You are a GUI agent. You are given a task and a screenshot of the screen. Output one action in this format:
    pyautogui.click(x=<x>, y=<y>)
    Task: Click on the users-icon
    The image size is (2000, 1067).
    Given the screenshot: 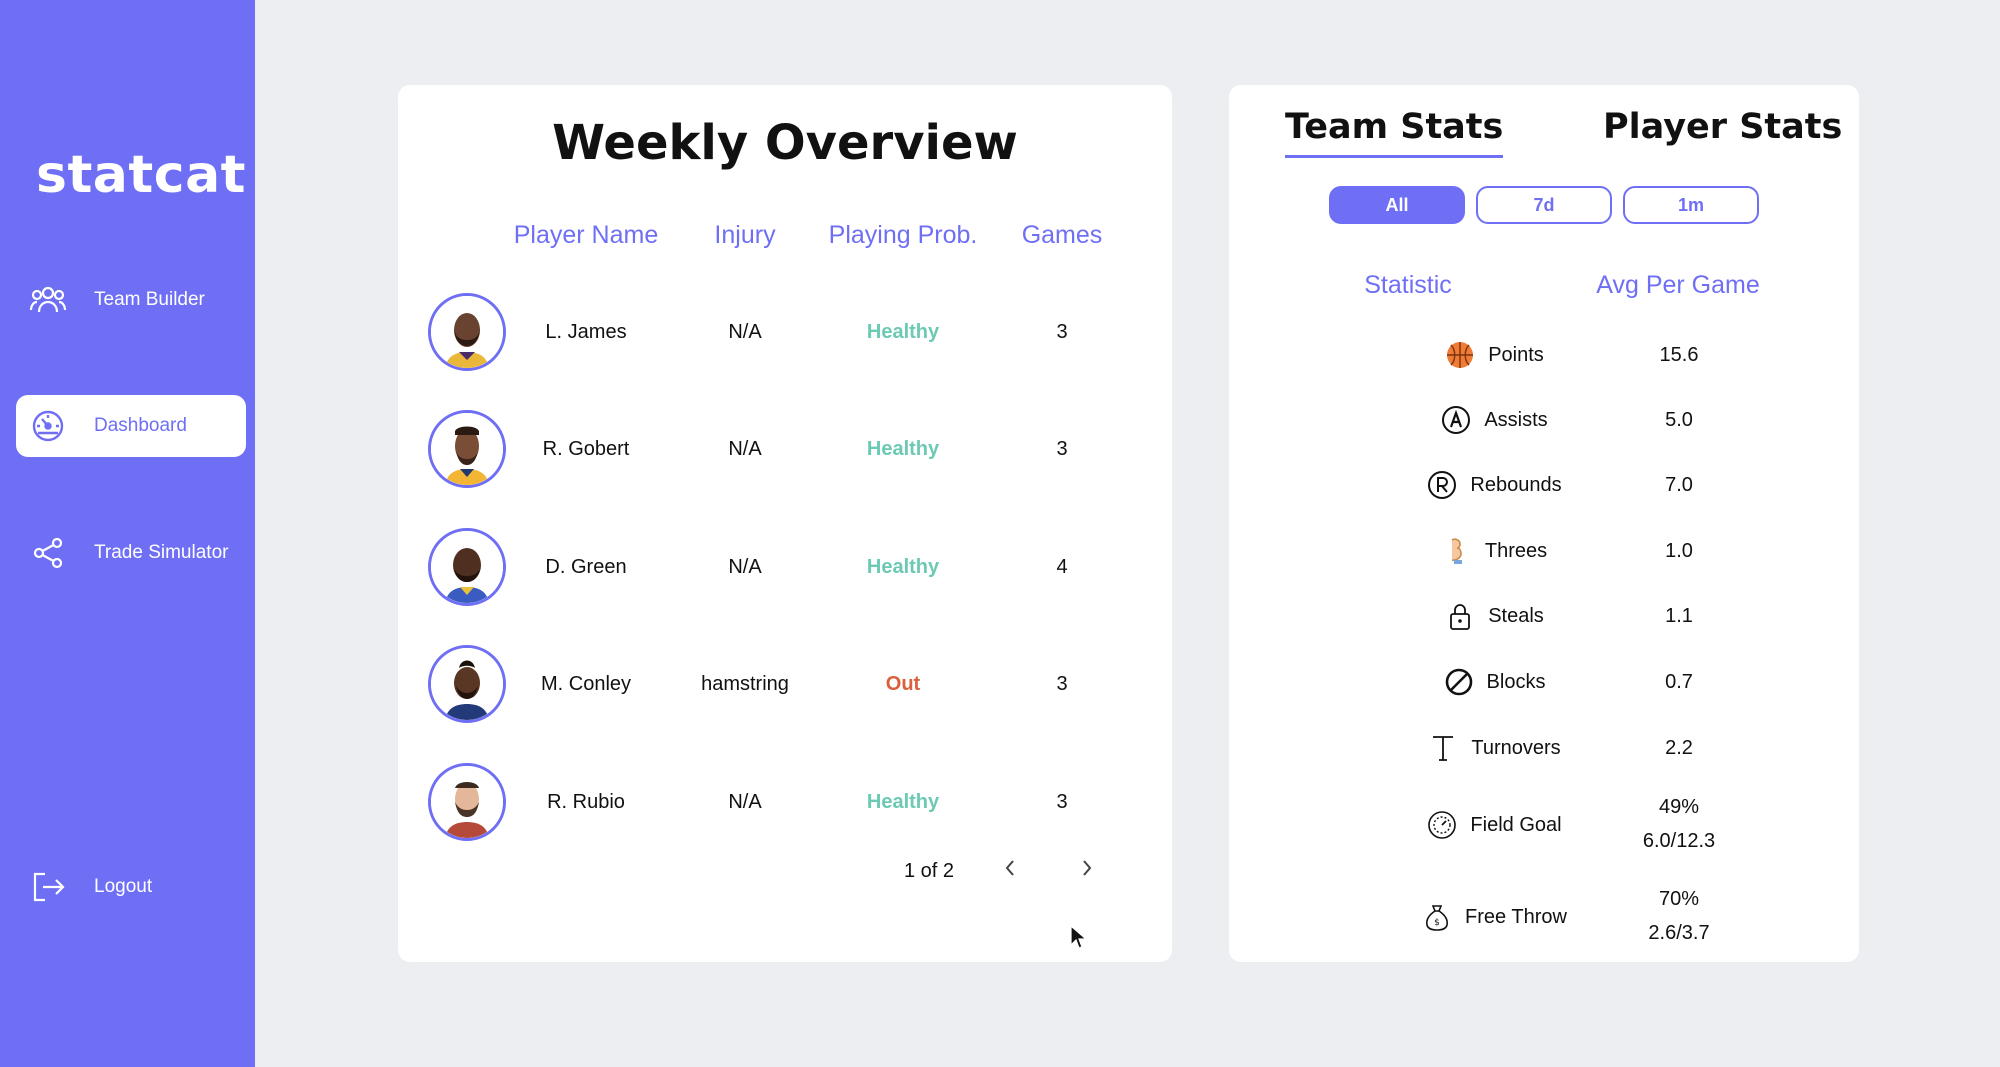 What is the action you would take?
    pyautogui.click(x=48, y=300)
    